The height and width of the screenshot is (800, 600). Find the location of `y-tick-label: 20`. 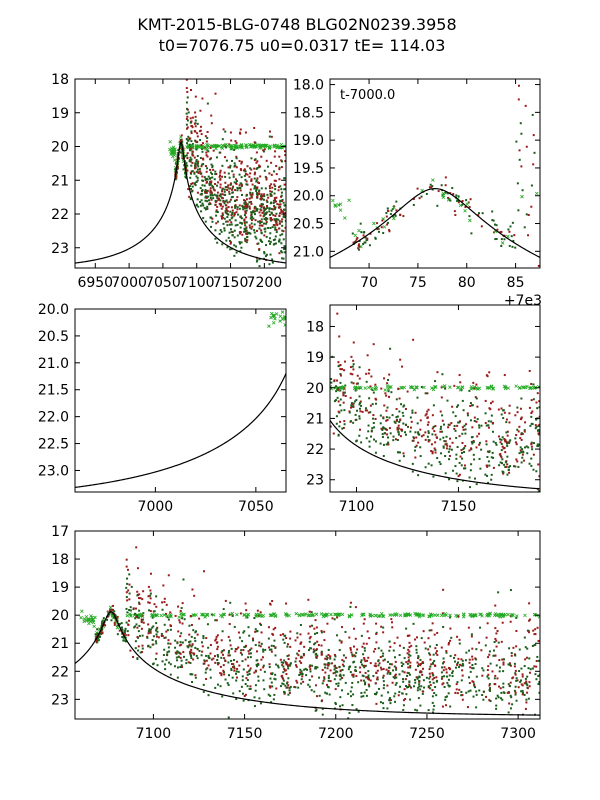

y-tick-label: 20 is located at coordinates (60, 616).